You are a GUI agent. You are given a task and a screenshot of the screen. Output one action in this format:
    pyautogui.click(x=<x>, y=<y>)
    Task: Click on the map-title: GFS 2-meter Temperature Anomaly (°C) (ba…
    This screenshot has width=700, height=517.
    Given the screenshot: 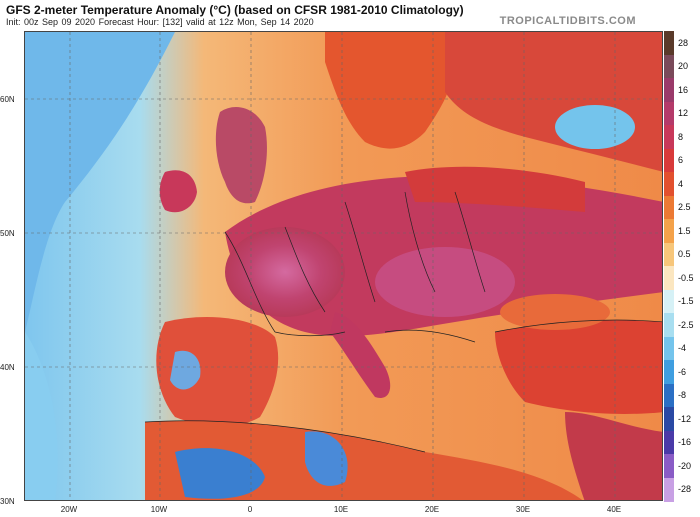 What is the action you would take?
    pyautogui.click(x=235, y=10)
    